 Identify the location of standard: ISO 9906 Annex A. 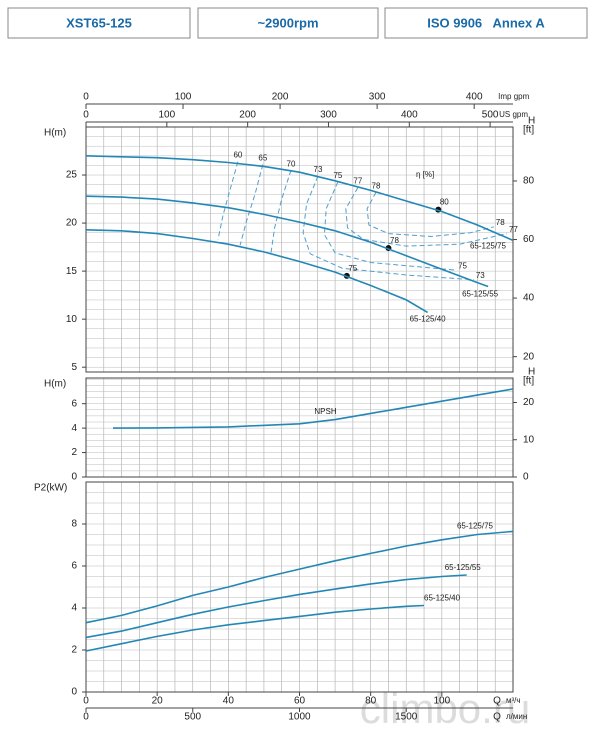
(486, 22).